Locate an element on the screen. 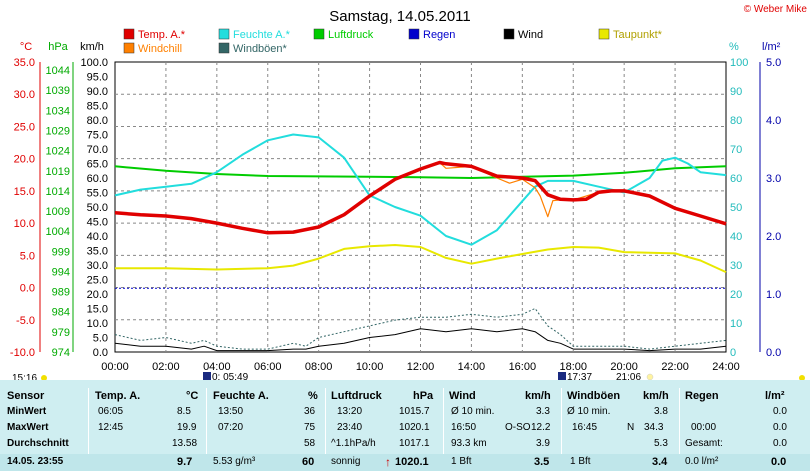 The height and width of the screenshot is (471, 810). legend-label: Luftdruck is located at coordinates (351, 35).